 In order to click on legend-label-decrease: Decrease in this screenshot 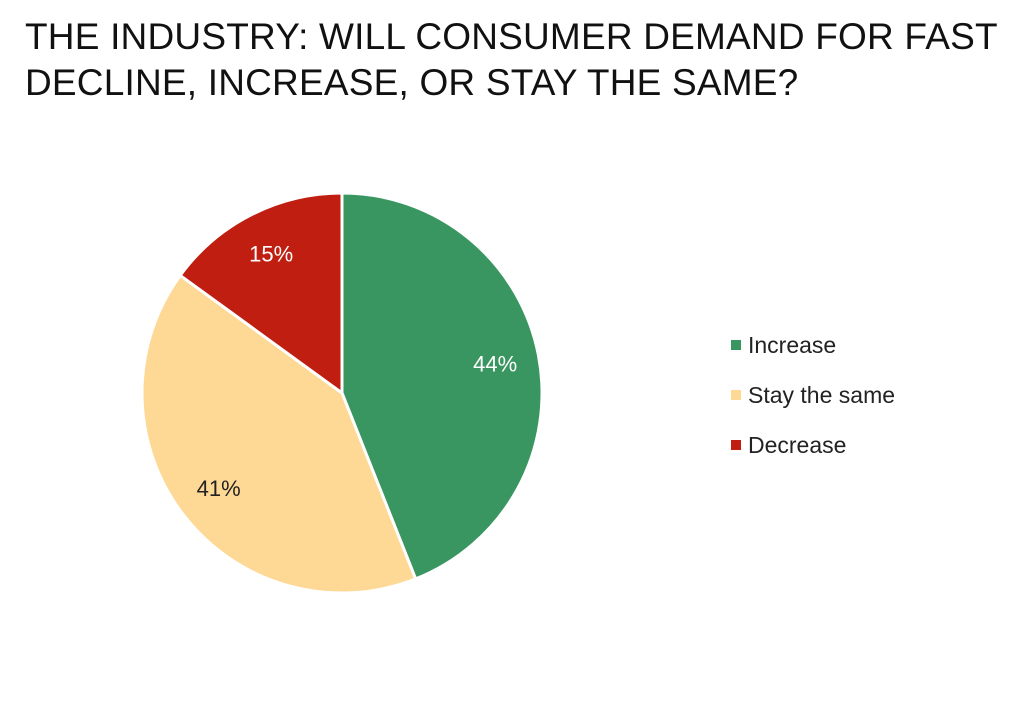, I will do `click(797, 444)`.